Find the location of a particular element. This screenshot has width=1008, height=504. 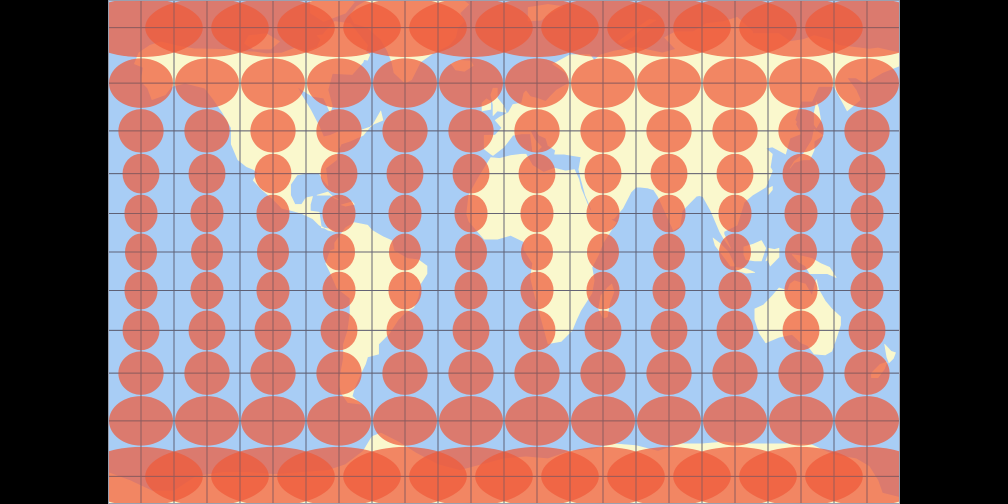

landmass-nz-north is located at coordinates (890, 353).